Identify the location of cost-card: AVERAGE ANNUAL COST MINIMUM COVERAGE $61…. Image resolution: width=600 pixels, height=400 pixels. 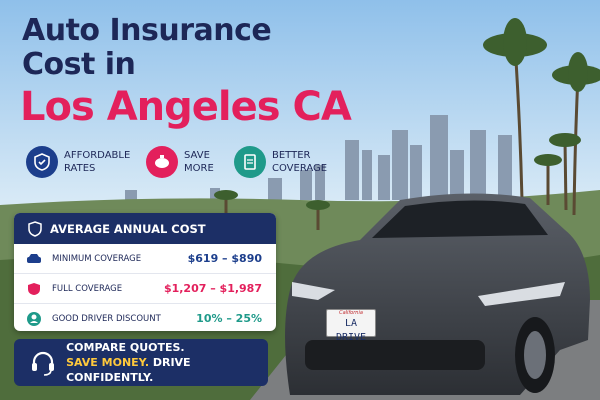
(145, 272).